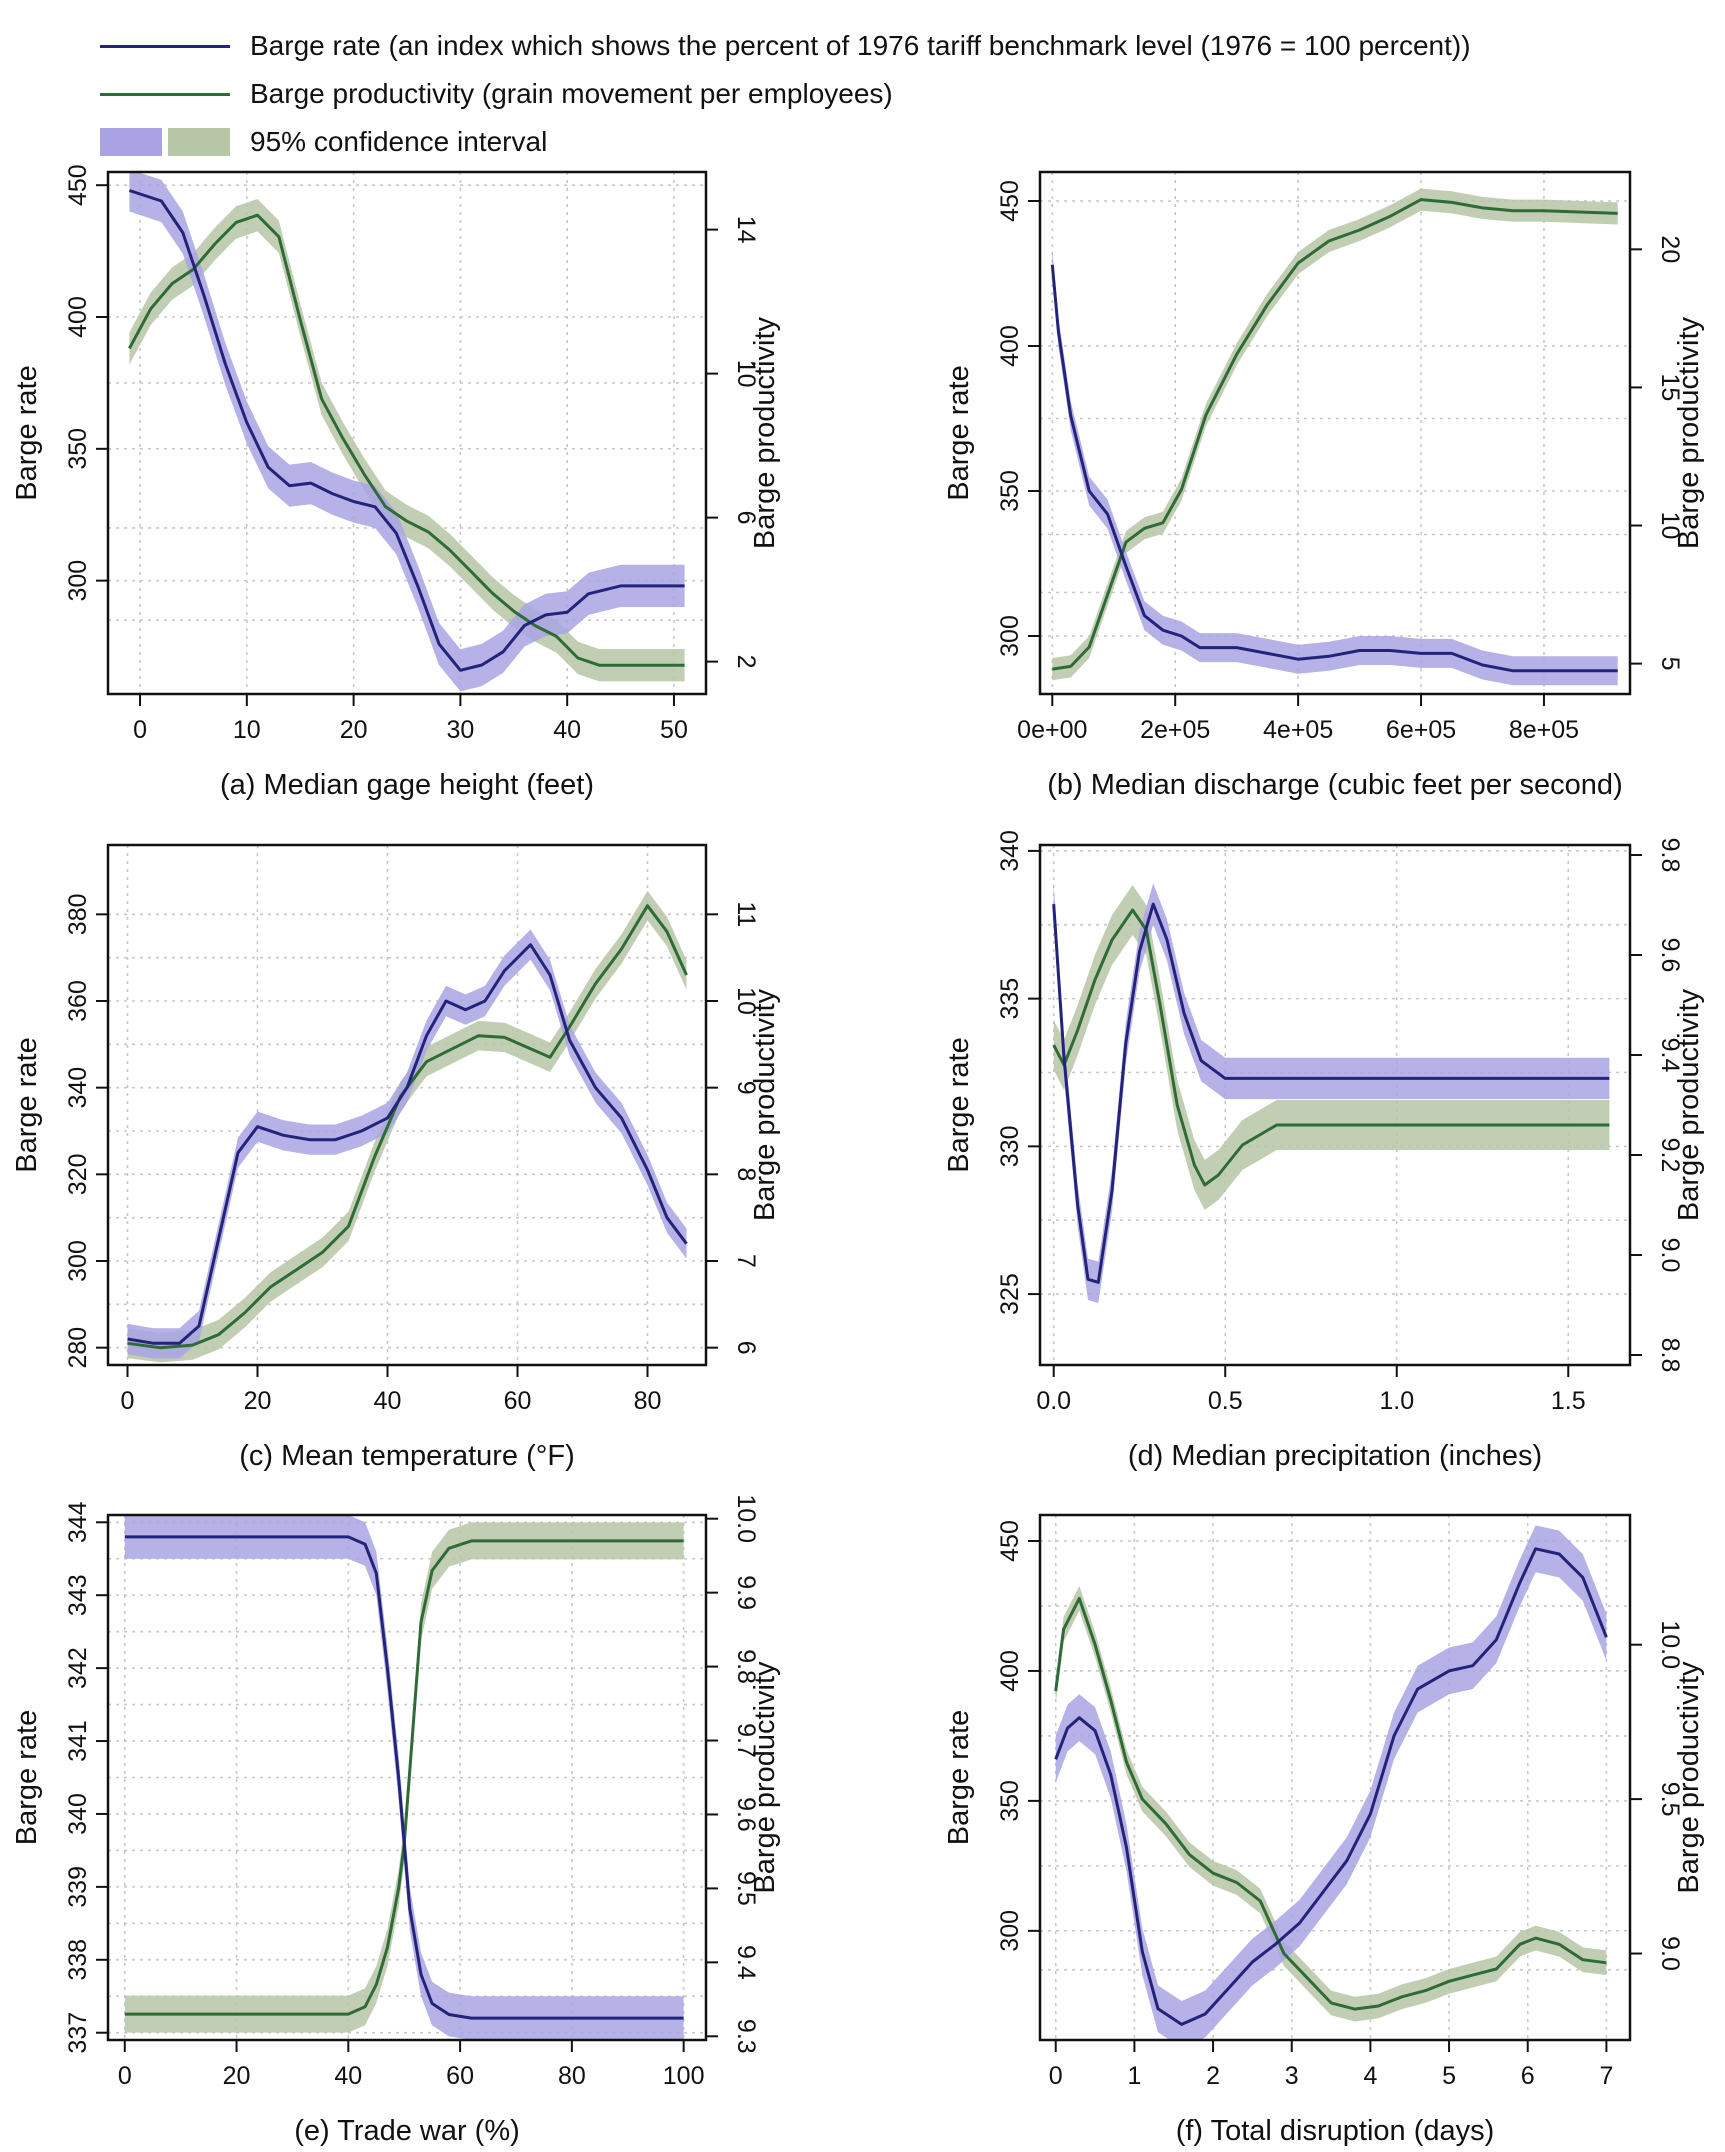  Describe the element at coordinates (1052, 730) in the screenshot. I see `x-tick-label: 0e+00` at that location.